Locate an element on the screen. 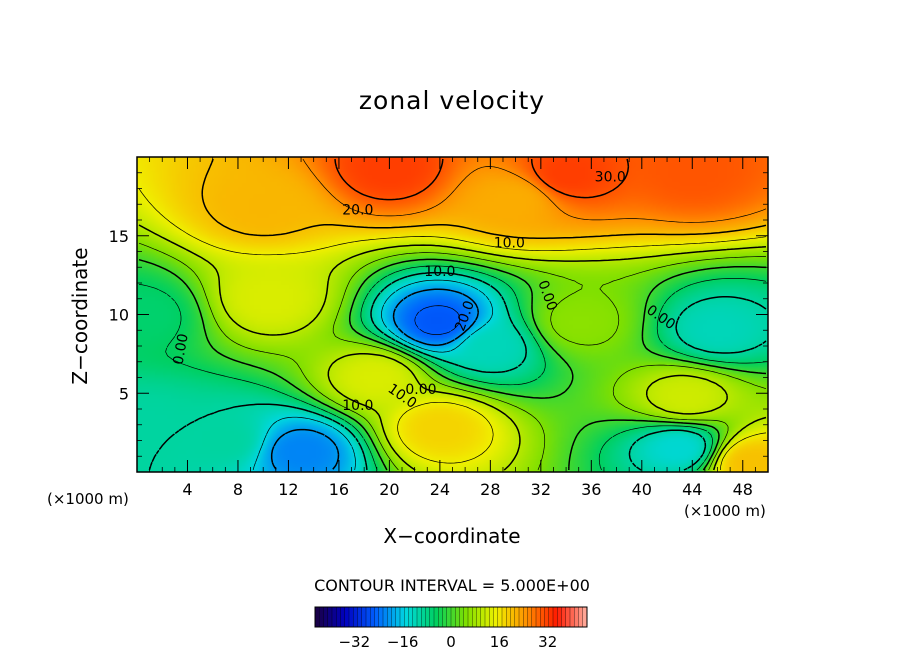 The image size is (904, 654). x-tick-label: 32 is located at coordinates (541, 489).